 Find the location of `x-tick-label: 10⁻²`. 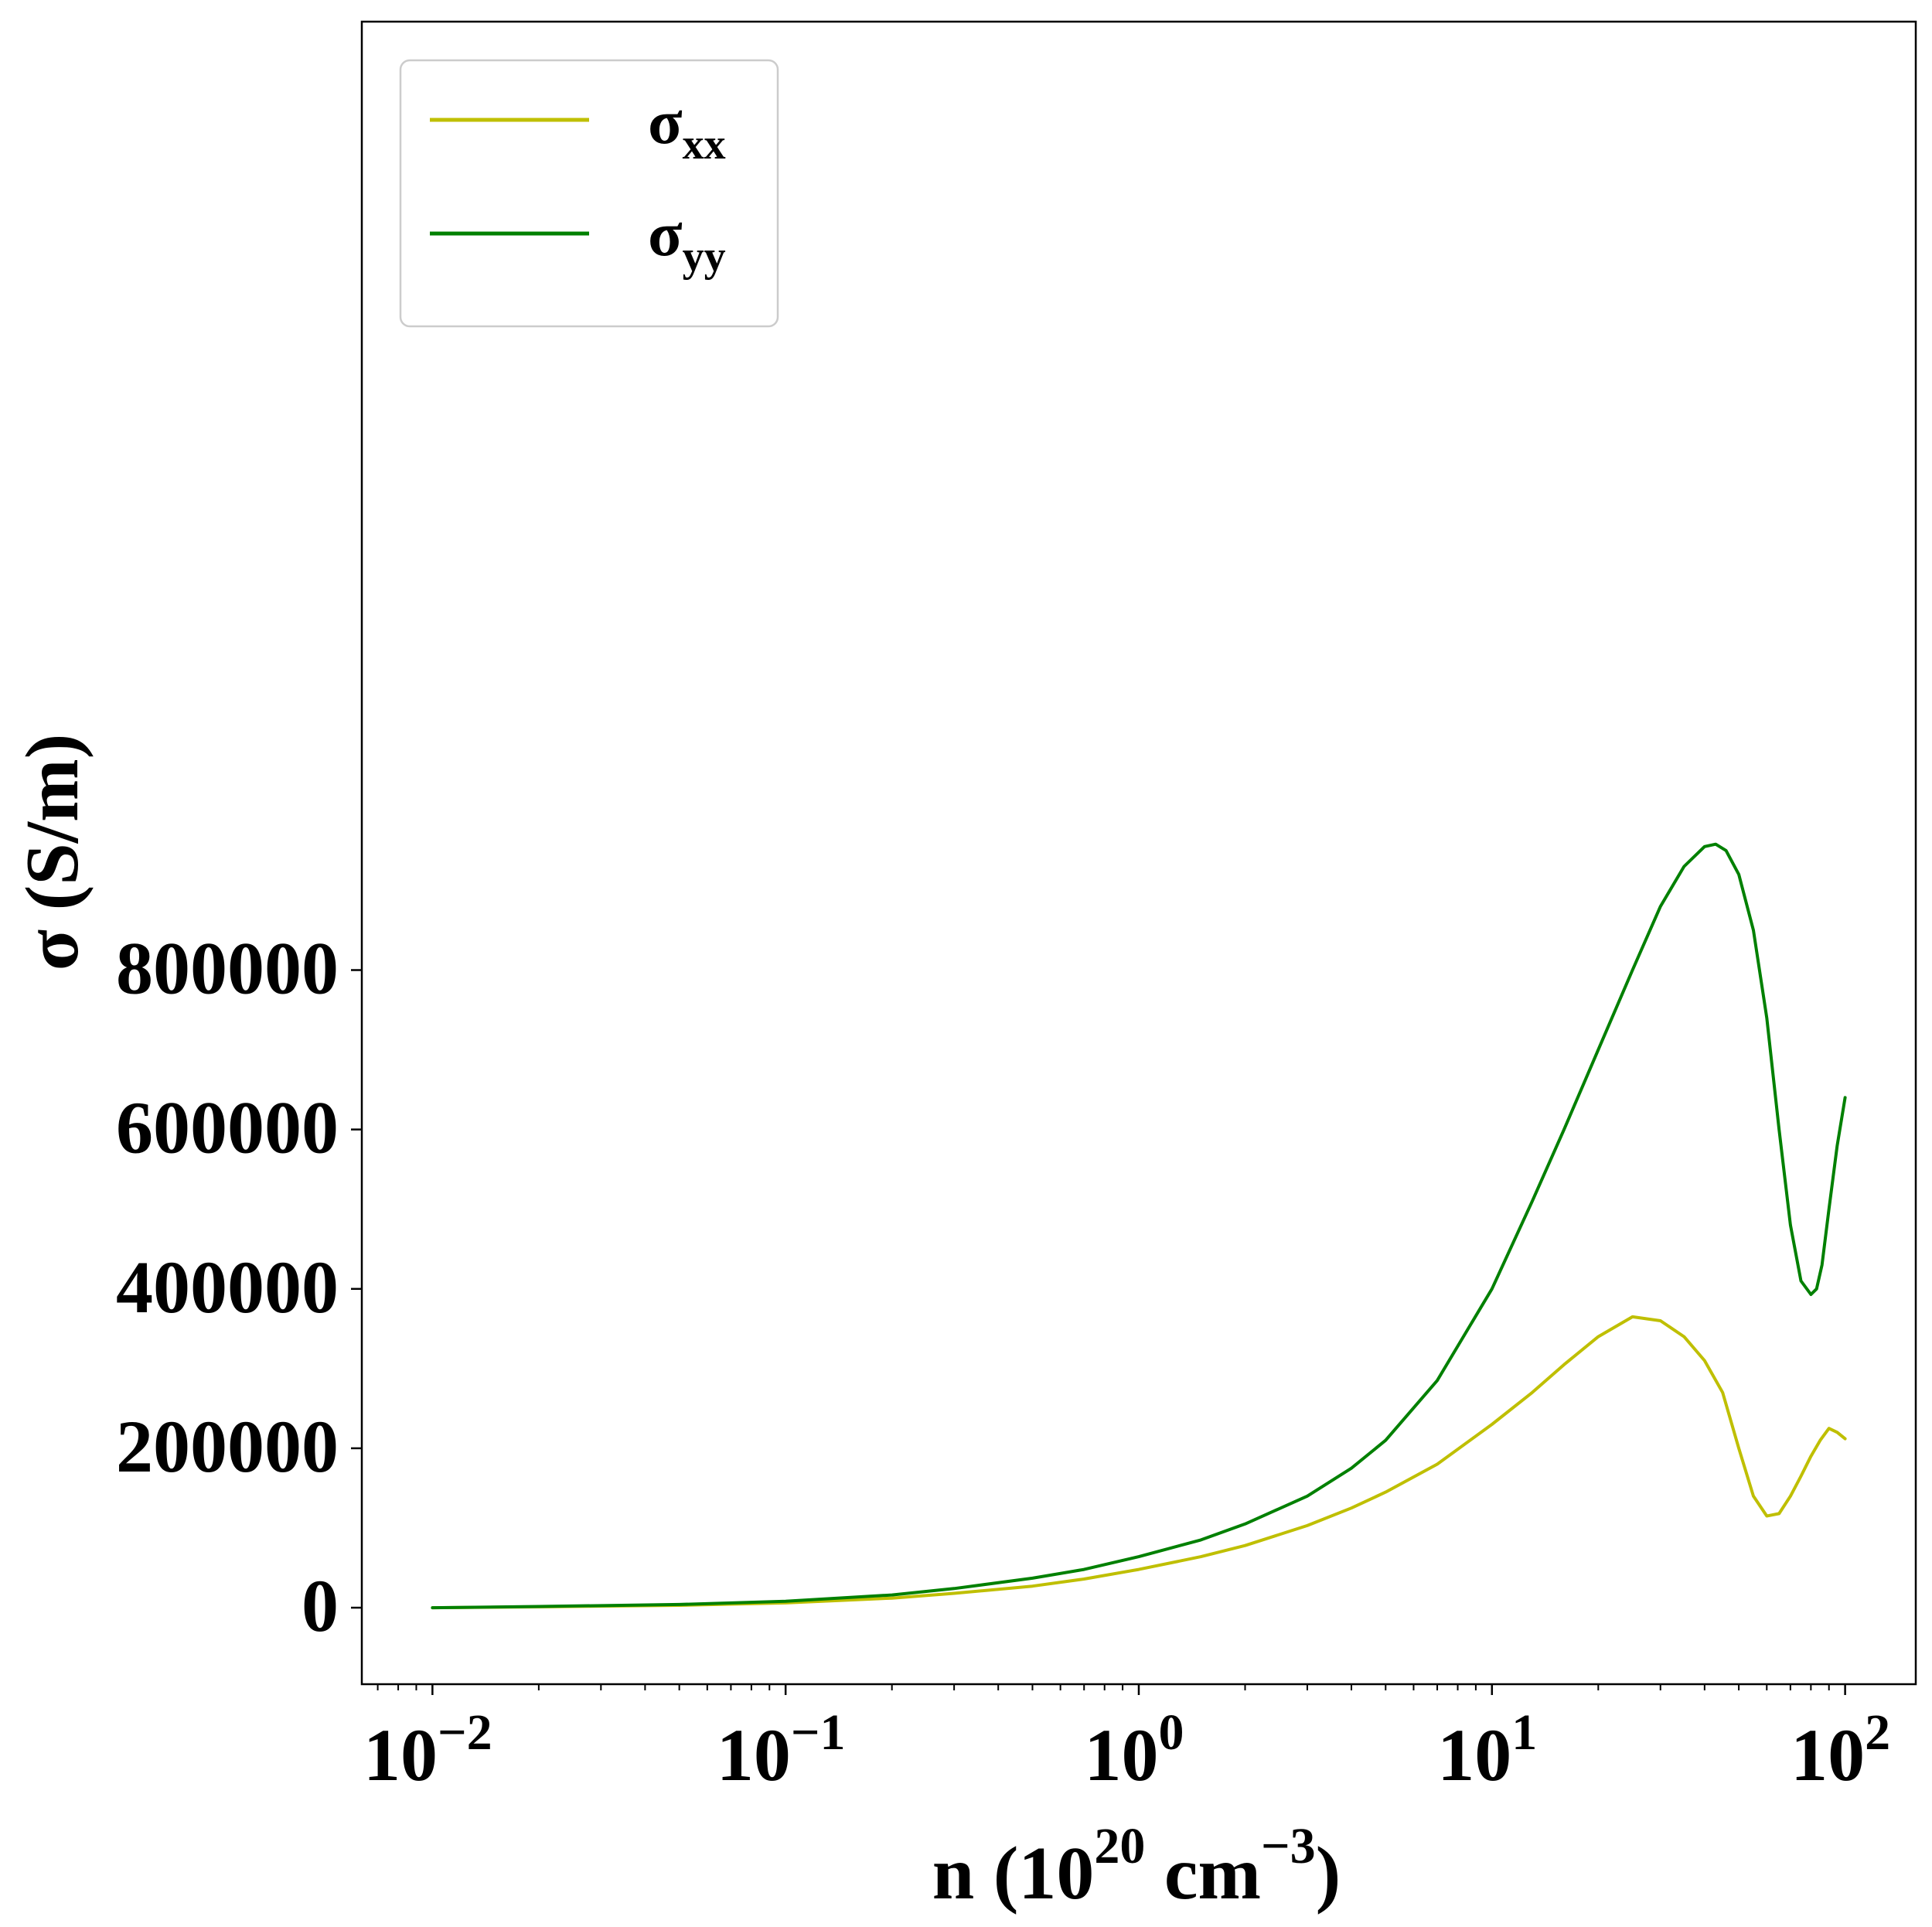

x-tick-label: 10⁻² is located at coordinates (427, 1750).